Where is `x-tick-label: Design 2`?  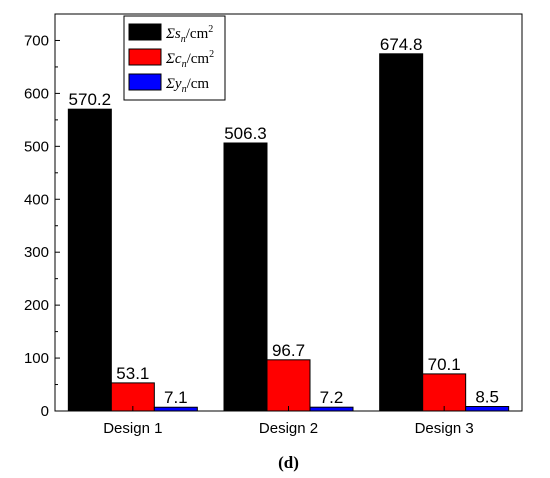 x-tick-label: Design 2 is located at coordinates (288, 428).